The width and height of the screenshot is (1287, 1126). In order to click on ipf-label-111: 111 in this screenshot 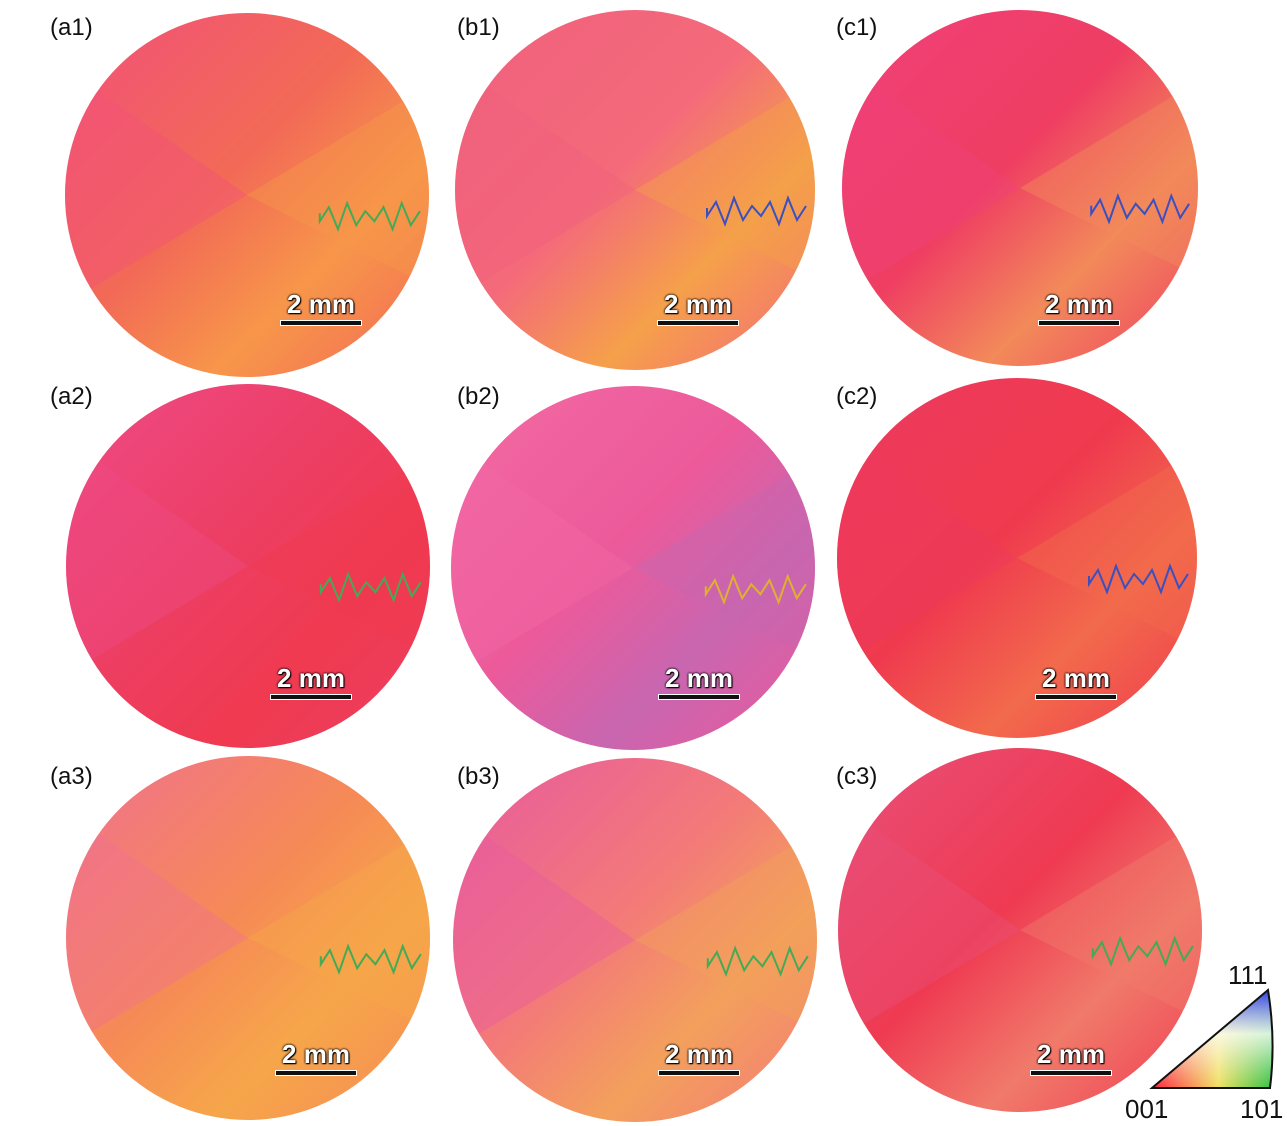, I will do `click(1248, 975)`.